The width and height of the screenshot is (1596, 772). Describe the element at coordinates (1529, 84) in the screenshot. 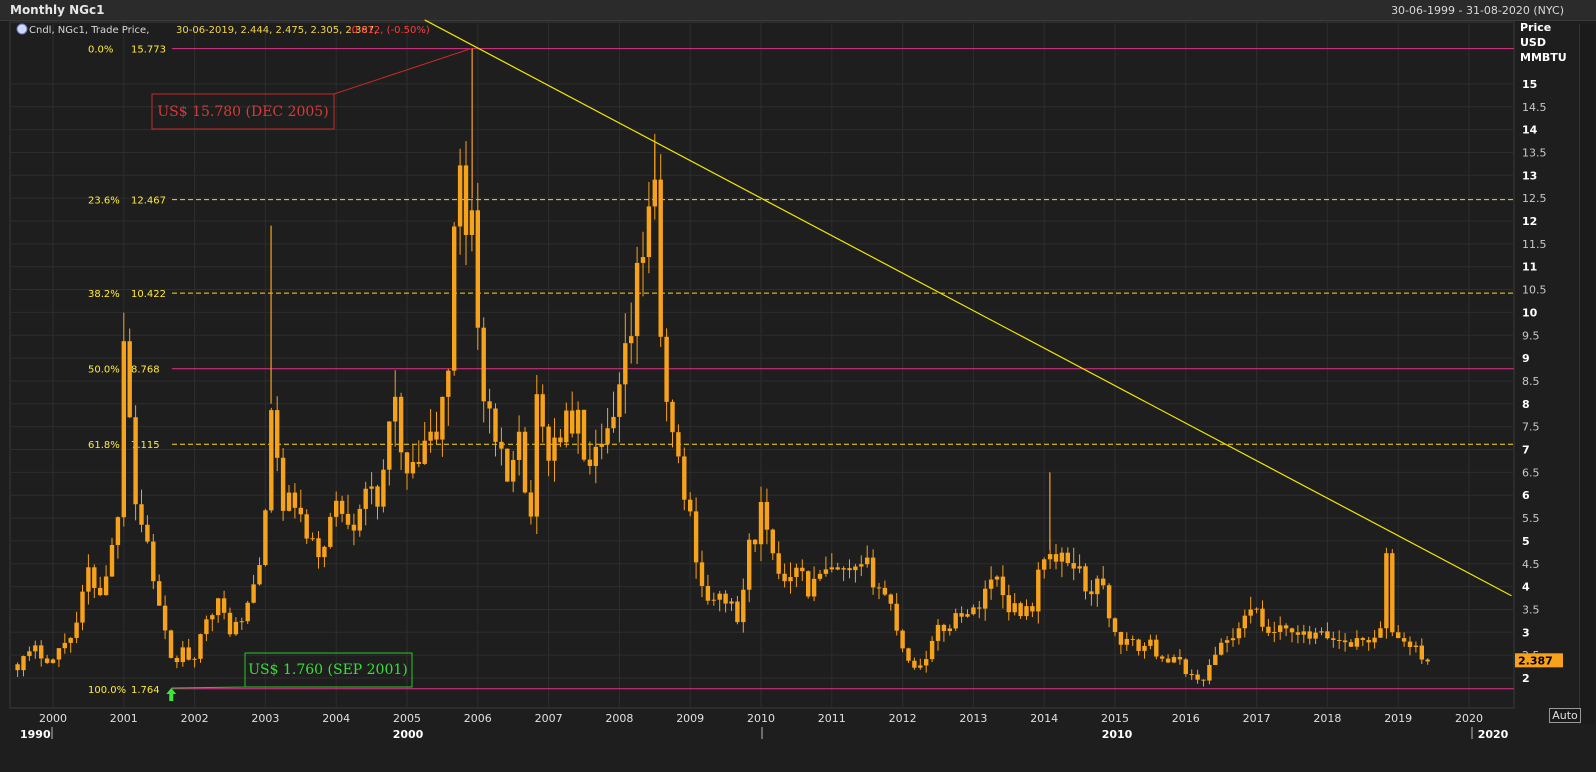

I see `y-tick-label: 15` at that location.